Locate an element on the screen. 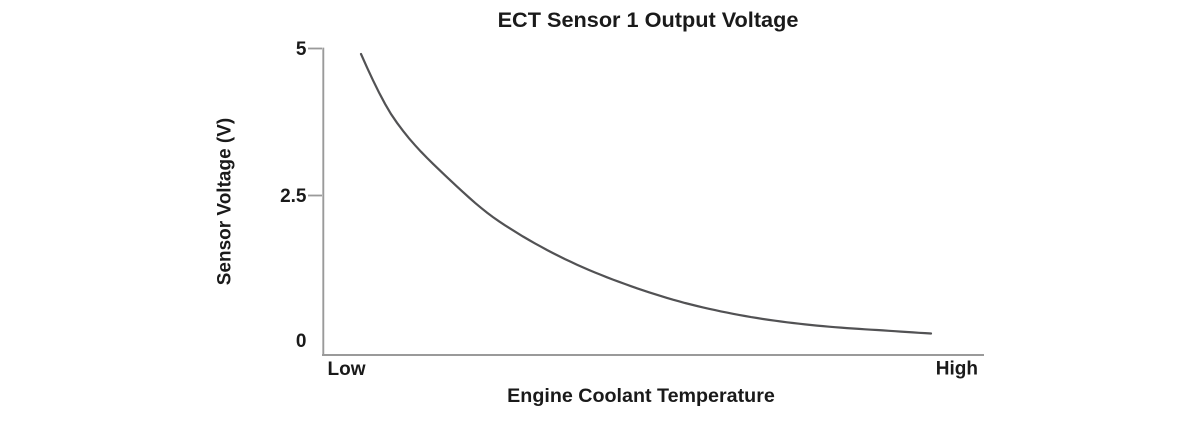  svg-text: 2.5 is located at coordinates (293, 196).